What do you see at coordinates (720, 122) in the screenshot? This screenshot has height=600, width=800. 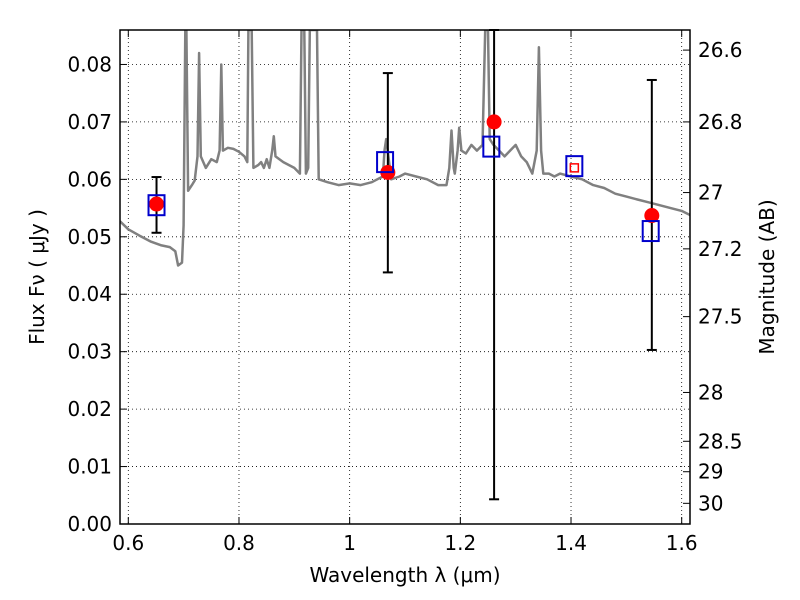 I see `mag-tick-label: 26.8` at bounding box center [720, 122].